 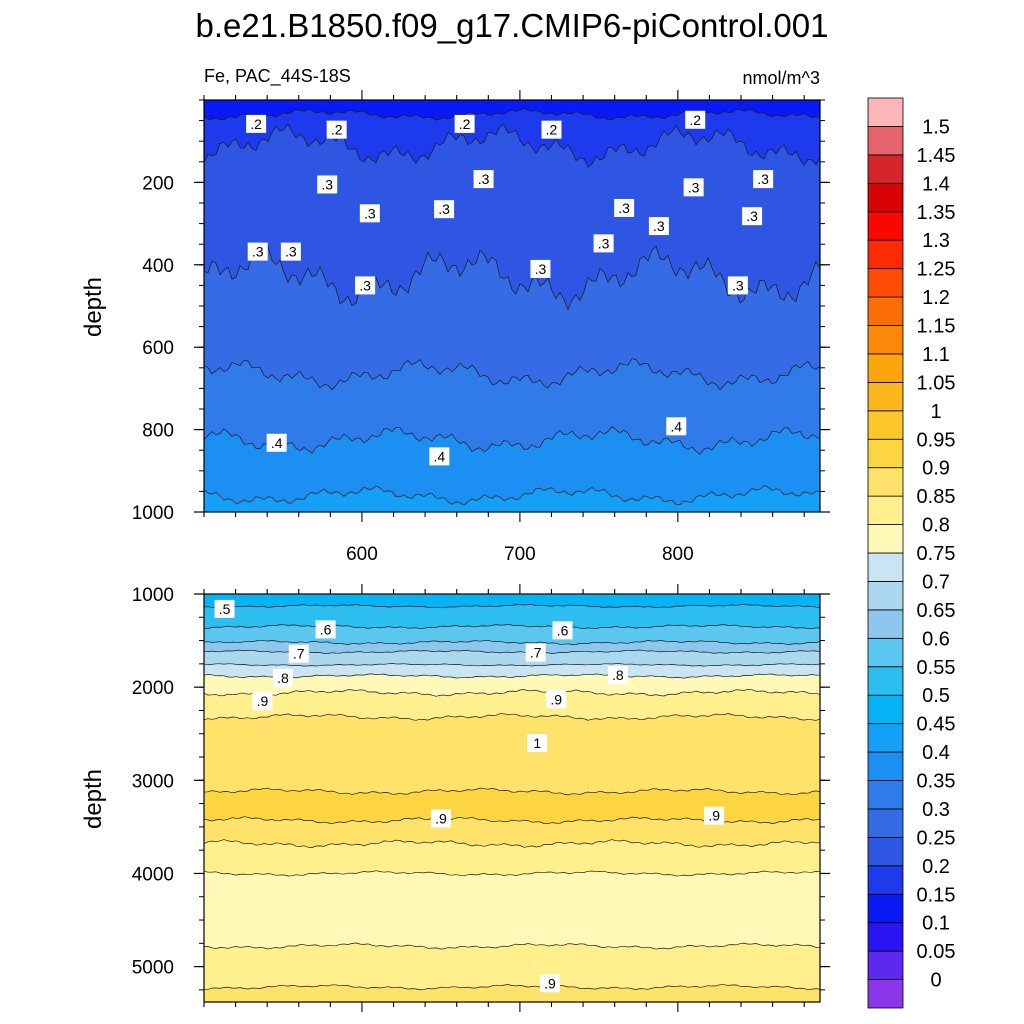 I want to click on colorbar-label: 0.1, so click(x=936, y=924).